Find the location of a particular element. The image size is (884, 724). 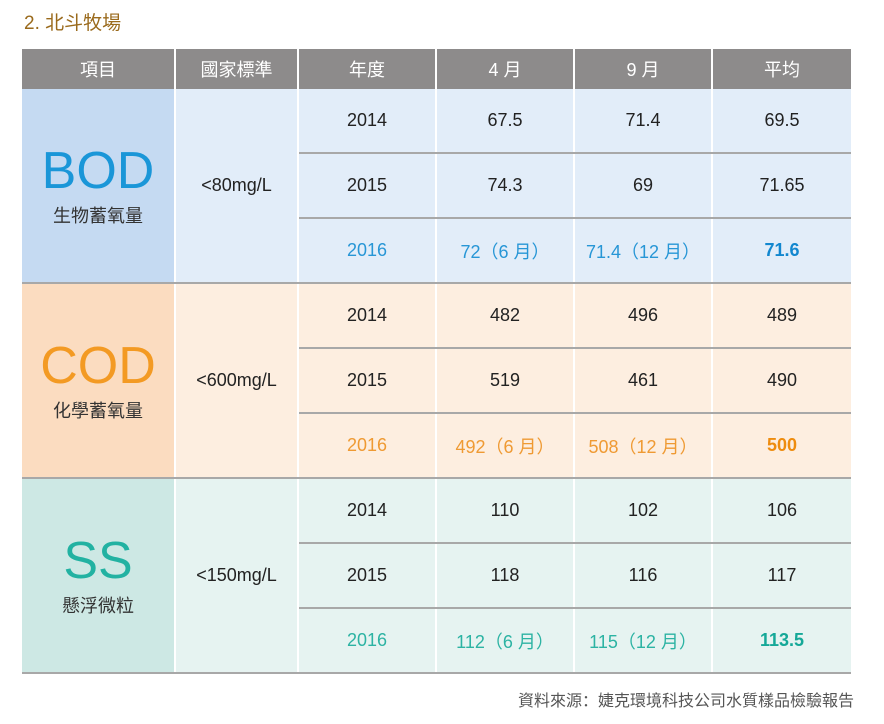

cod-label-cell: COD 化學蓄氧量 is located at coordinates (99, 381).